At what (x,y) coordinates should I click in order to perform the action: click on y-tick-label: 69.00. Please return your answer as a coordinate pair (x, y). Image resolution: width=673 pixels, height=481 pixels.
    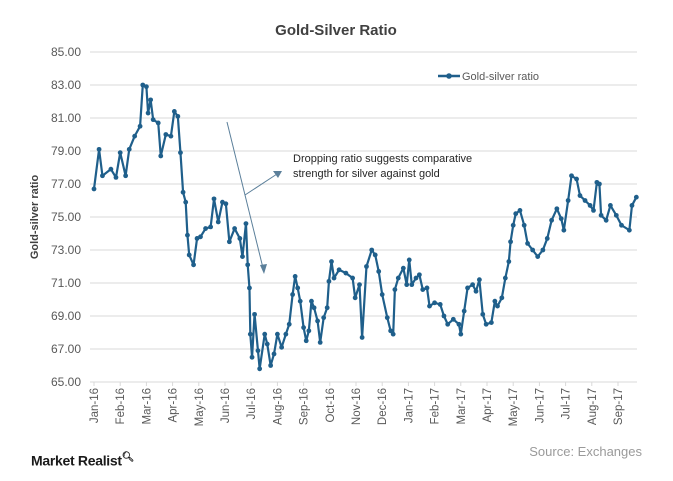
    Looking at the image, I should click on (66, 316).